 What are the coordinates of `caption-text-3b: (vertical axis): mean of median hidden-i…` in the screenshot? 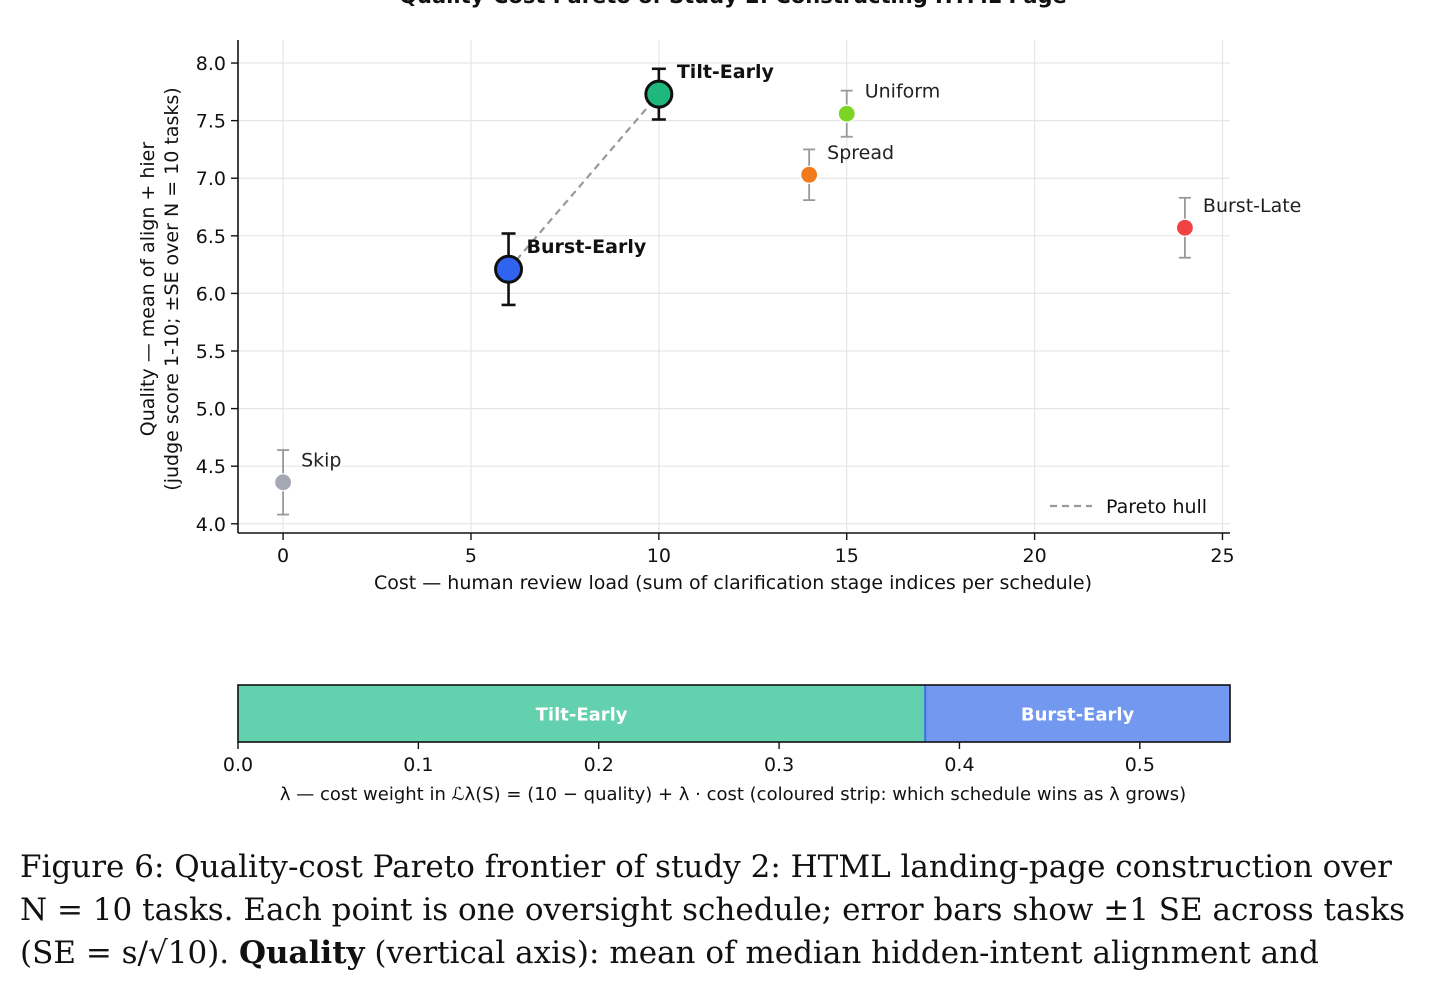 It's located at (846, 953).